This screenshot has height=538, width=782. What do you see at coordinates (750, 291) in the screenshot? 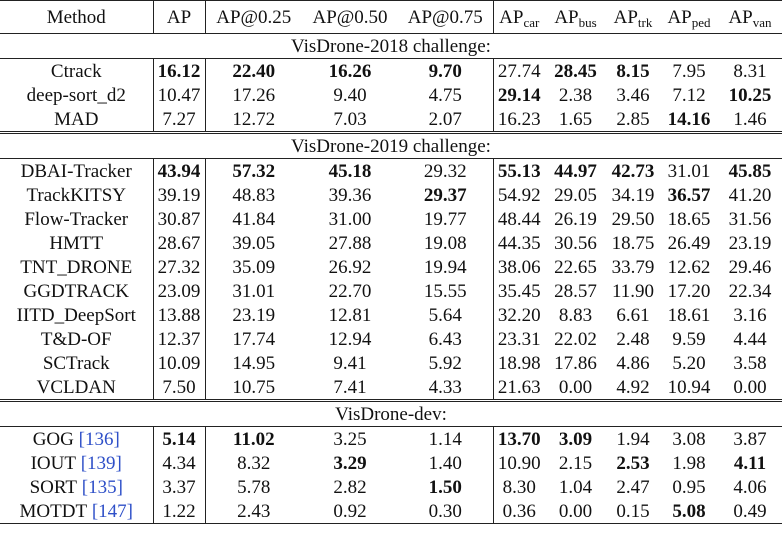
I see `value-cell: 22.34` at bounding box center [750, 291].